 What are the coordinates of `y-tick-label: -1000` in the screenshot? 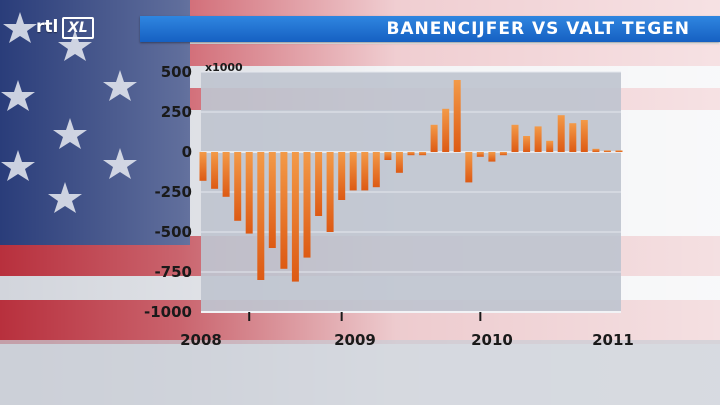 It's located at (168, 312).